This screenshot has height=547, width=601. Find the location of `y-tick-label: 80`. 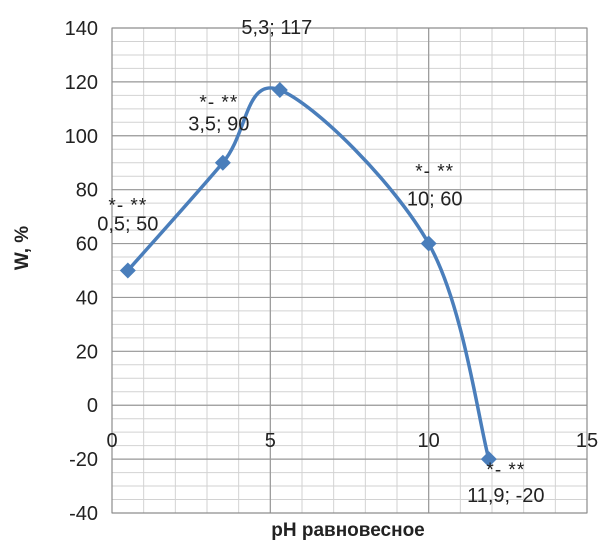

y-tick-label: 80 is located at coordinates (87, 191).